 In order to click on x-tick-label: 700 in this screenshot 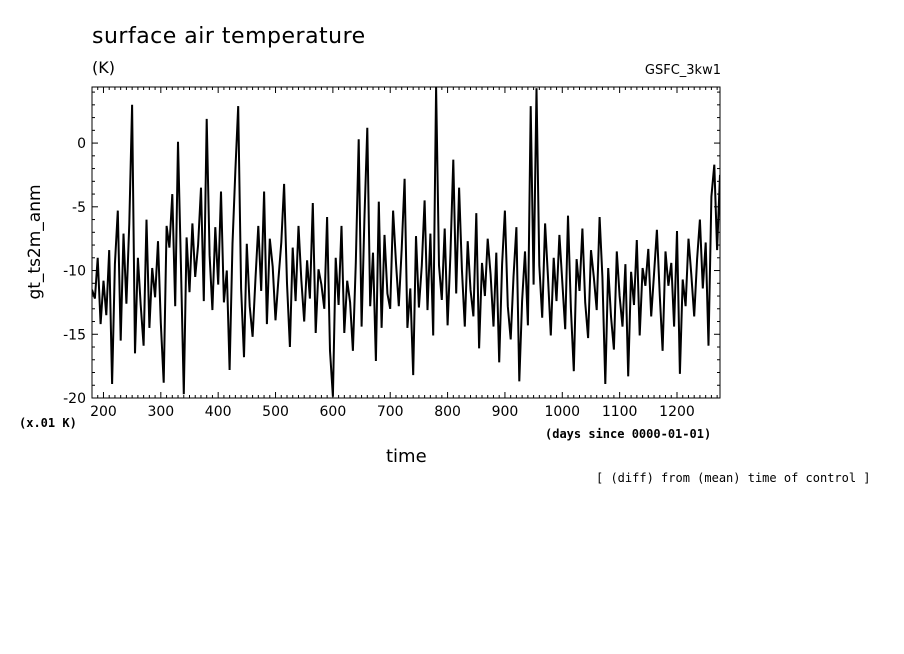, I will do `click(390, 412)`.